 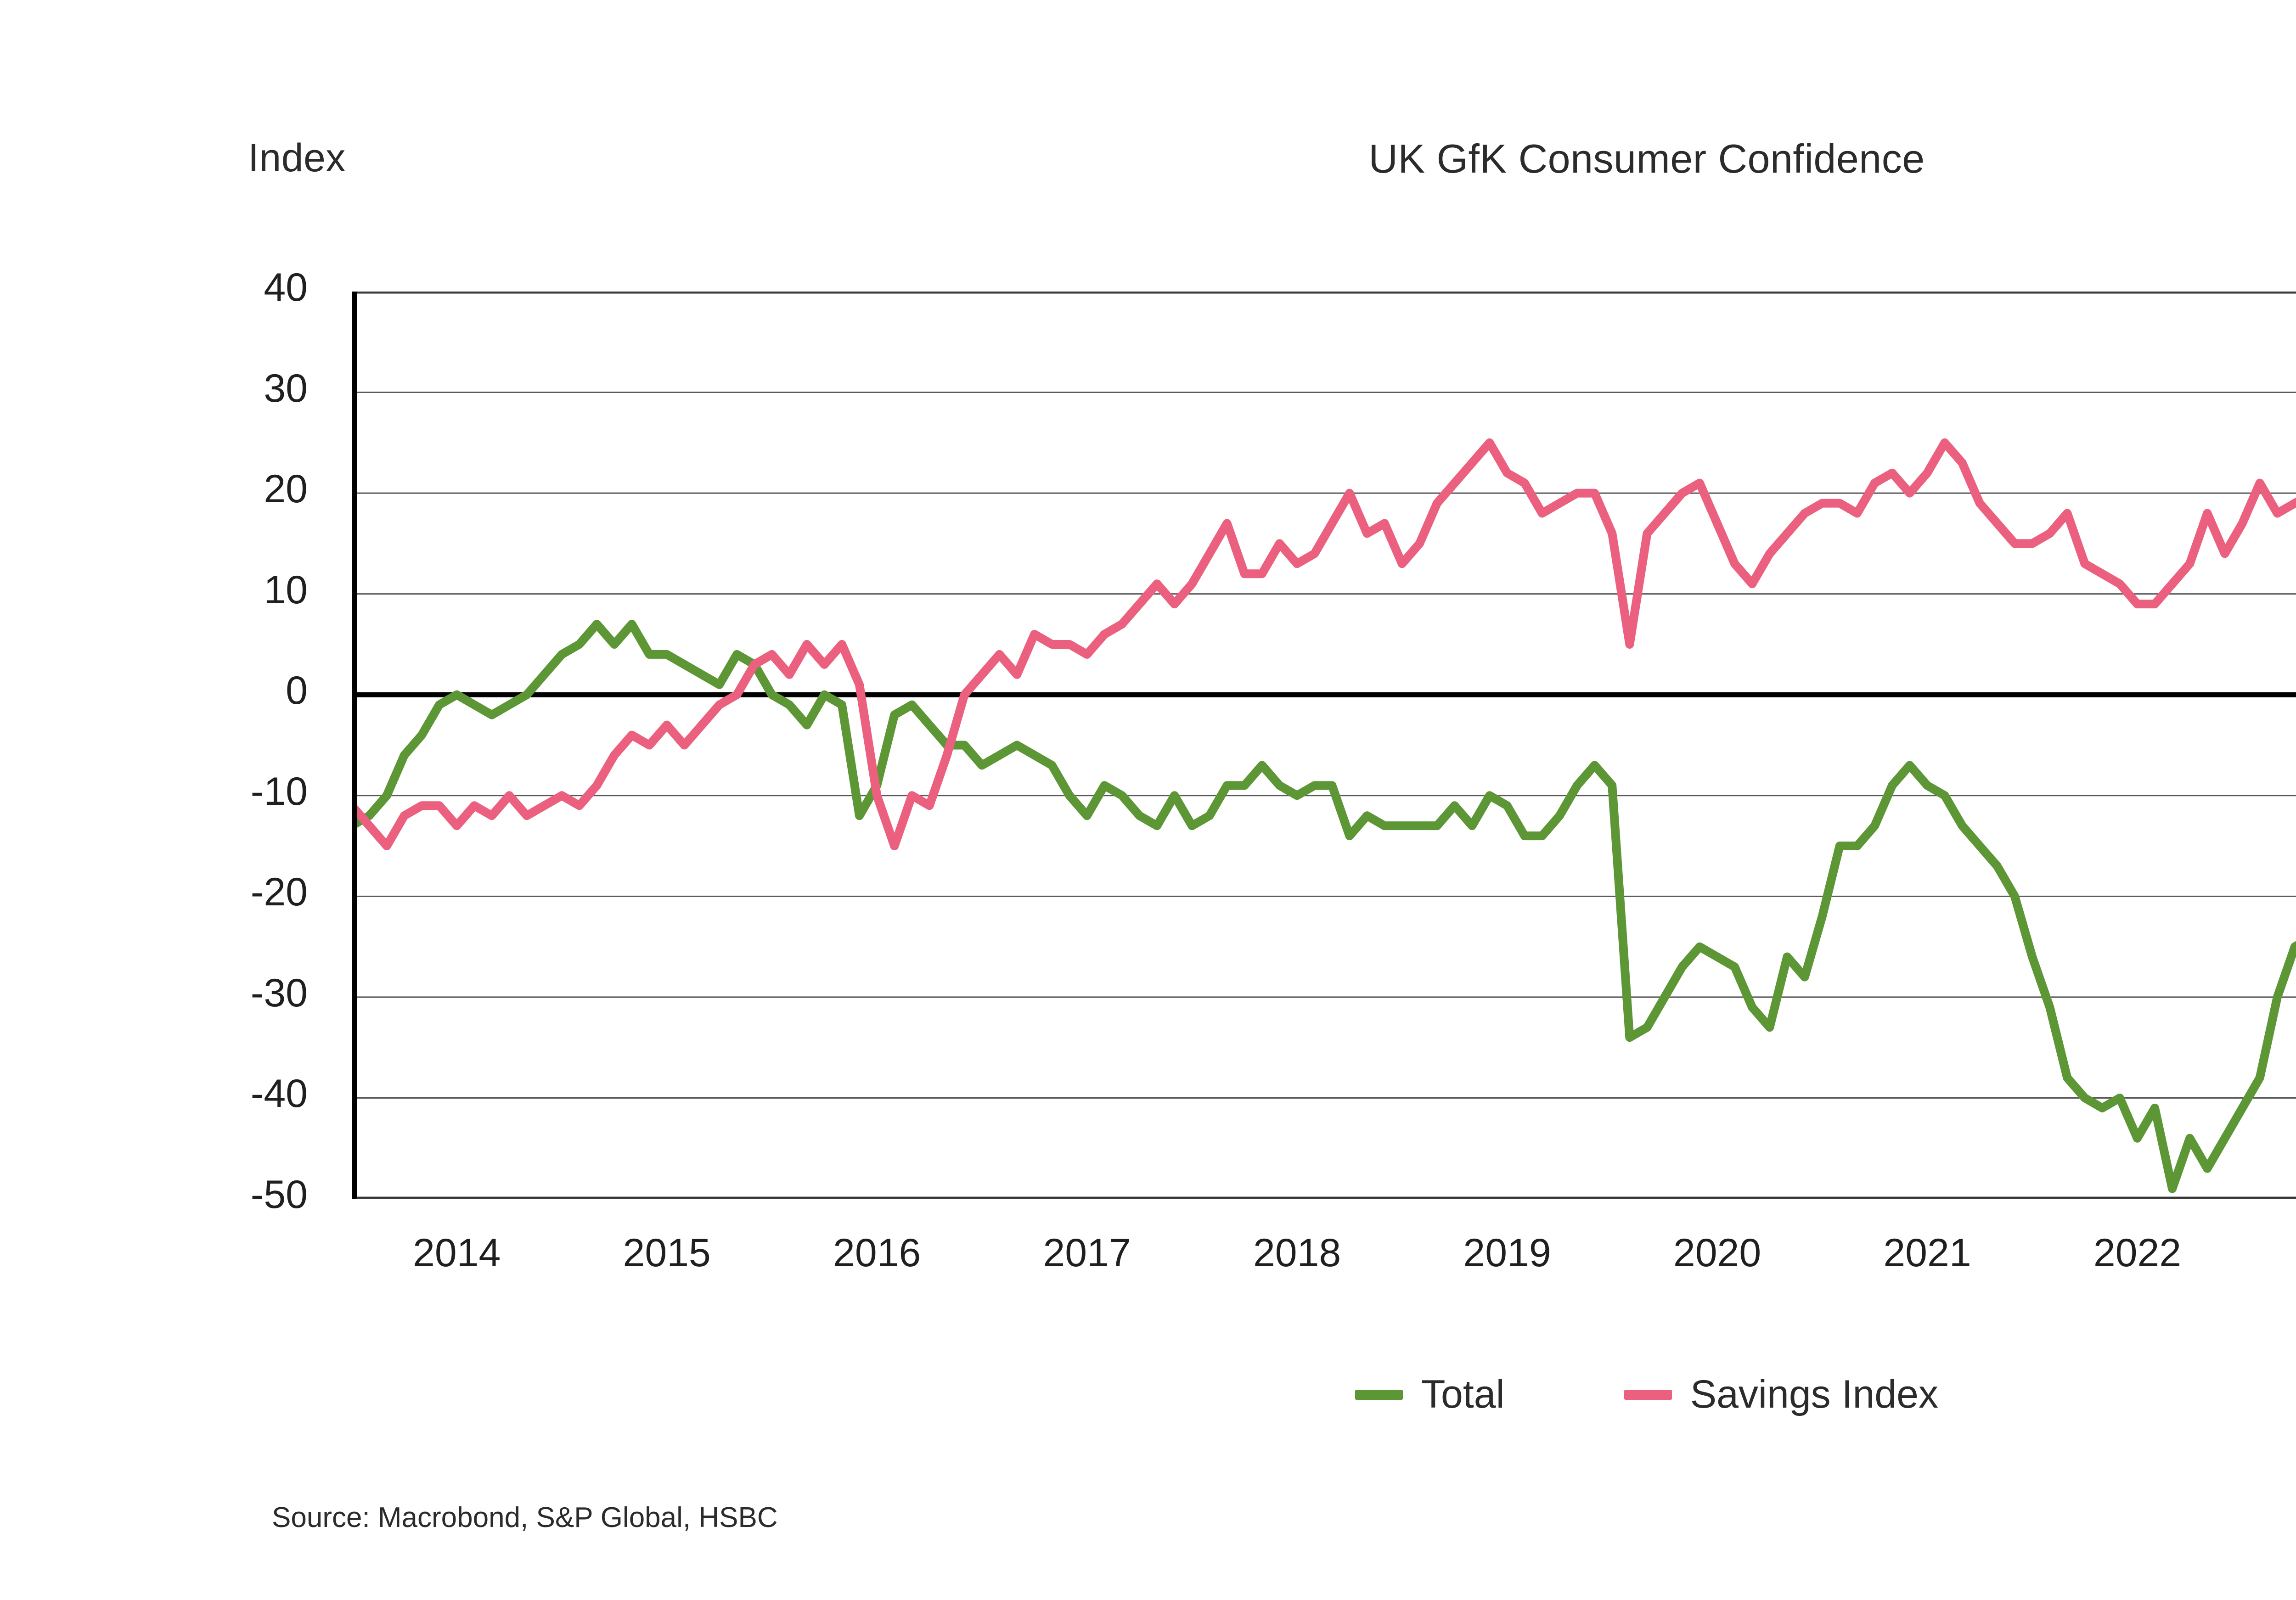 What do you see at coordinates (1717, 1253) in the screenshot?
I see `x-tick-2020: 2020` at bounding box center [1717, 1253].